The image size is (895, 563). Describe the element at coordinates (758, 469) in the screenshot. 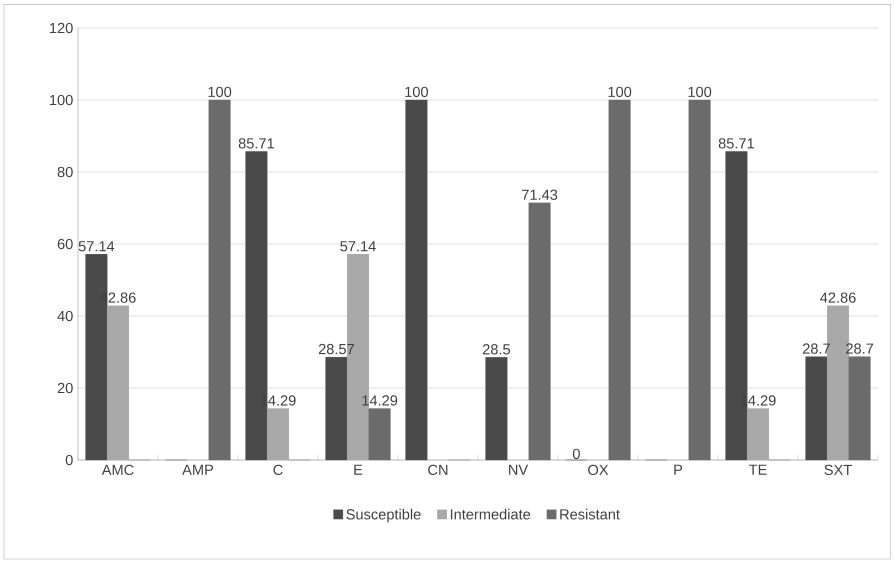

I see `x-tick-label: TE` at that location.